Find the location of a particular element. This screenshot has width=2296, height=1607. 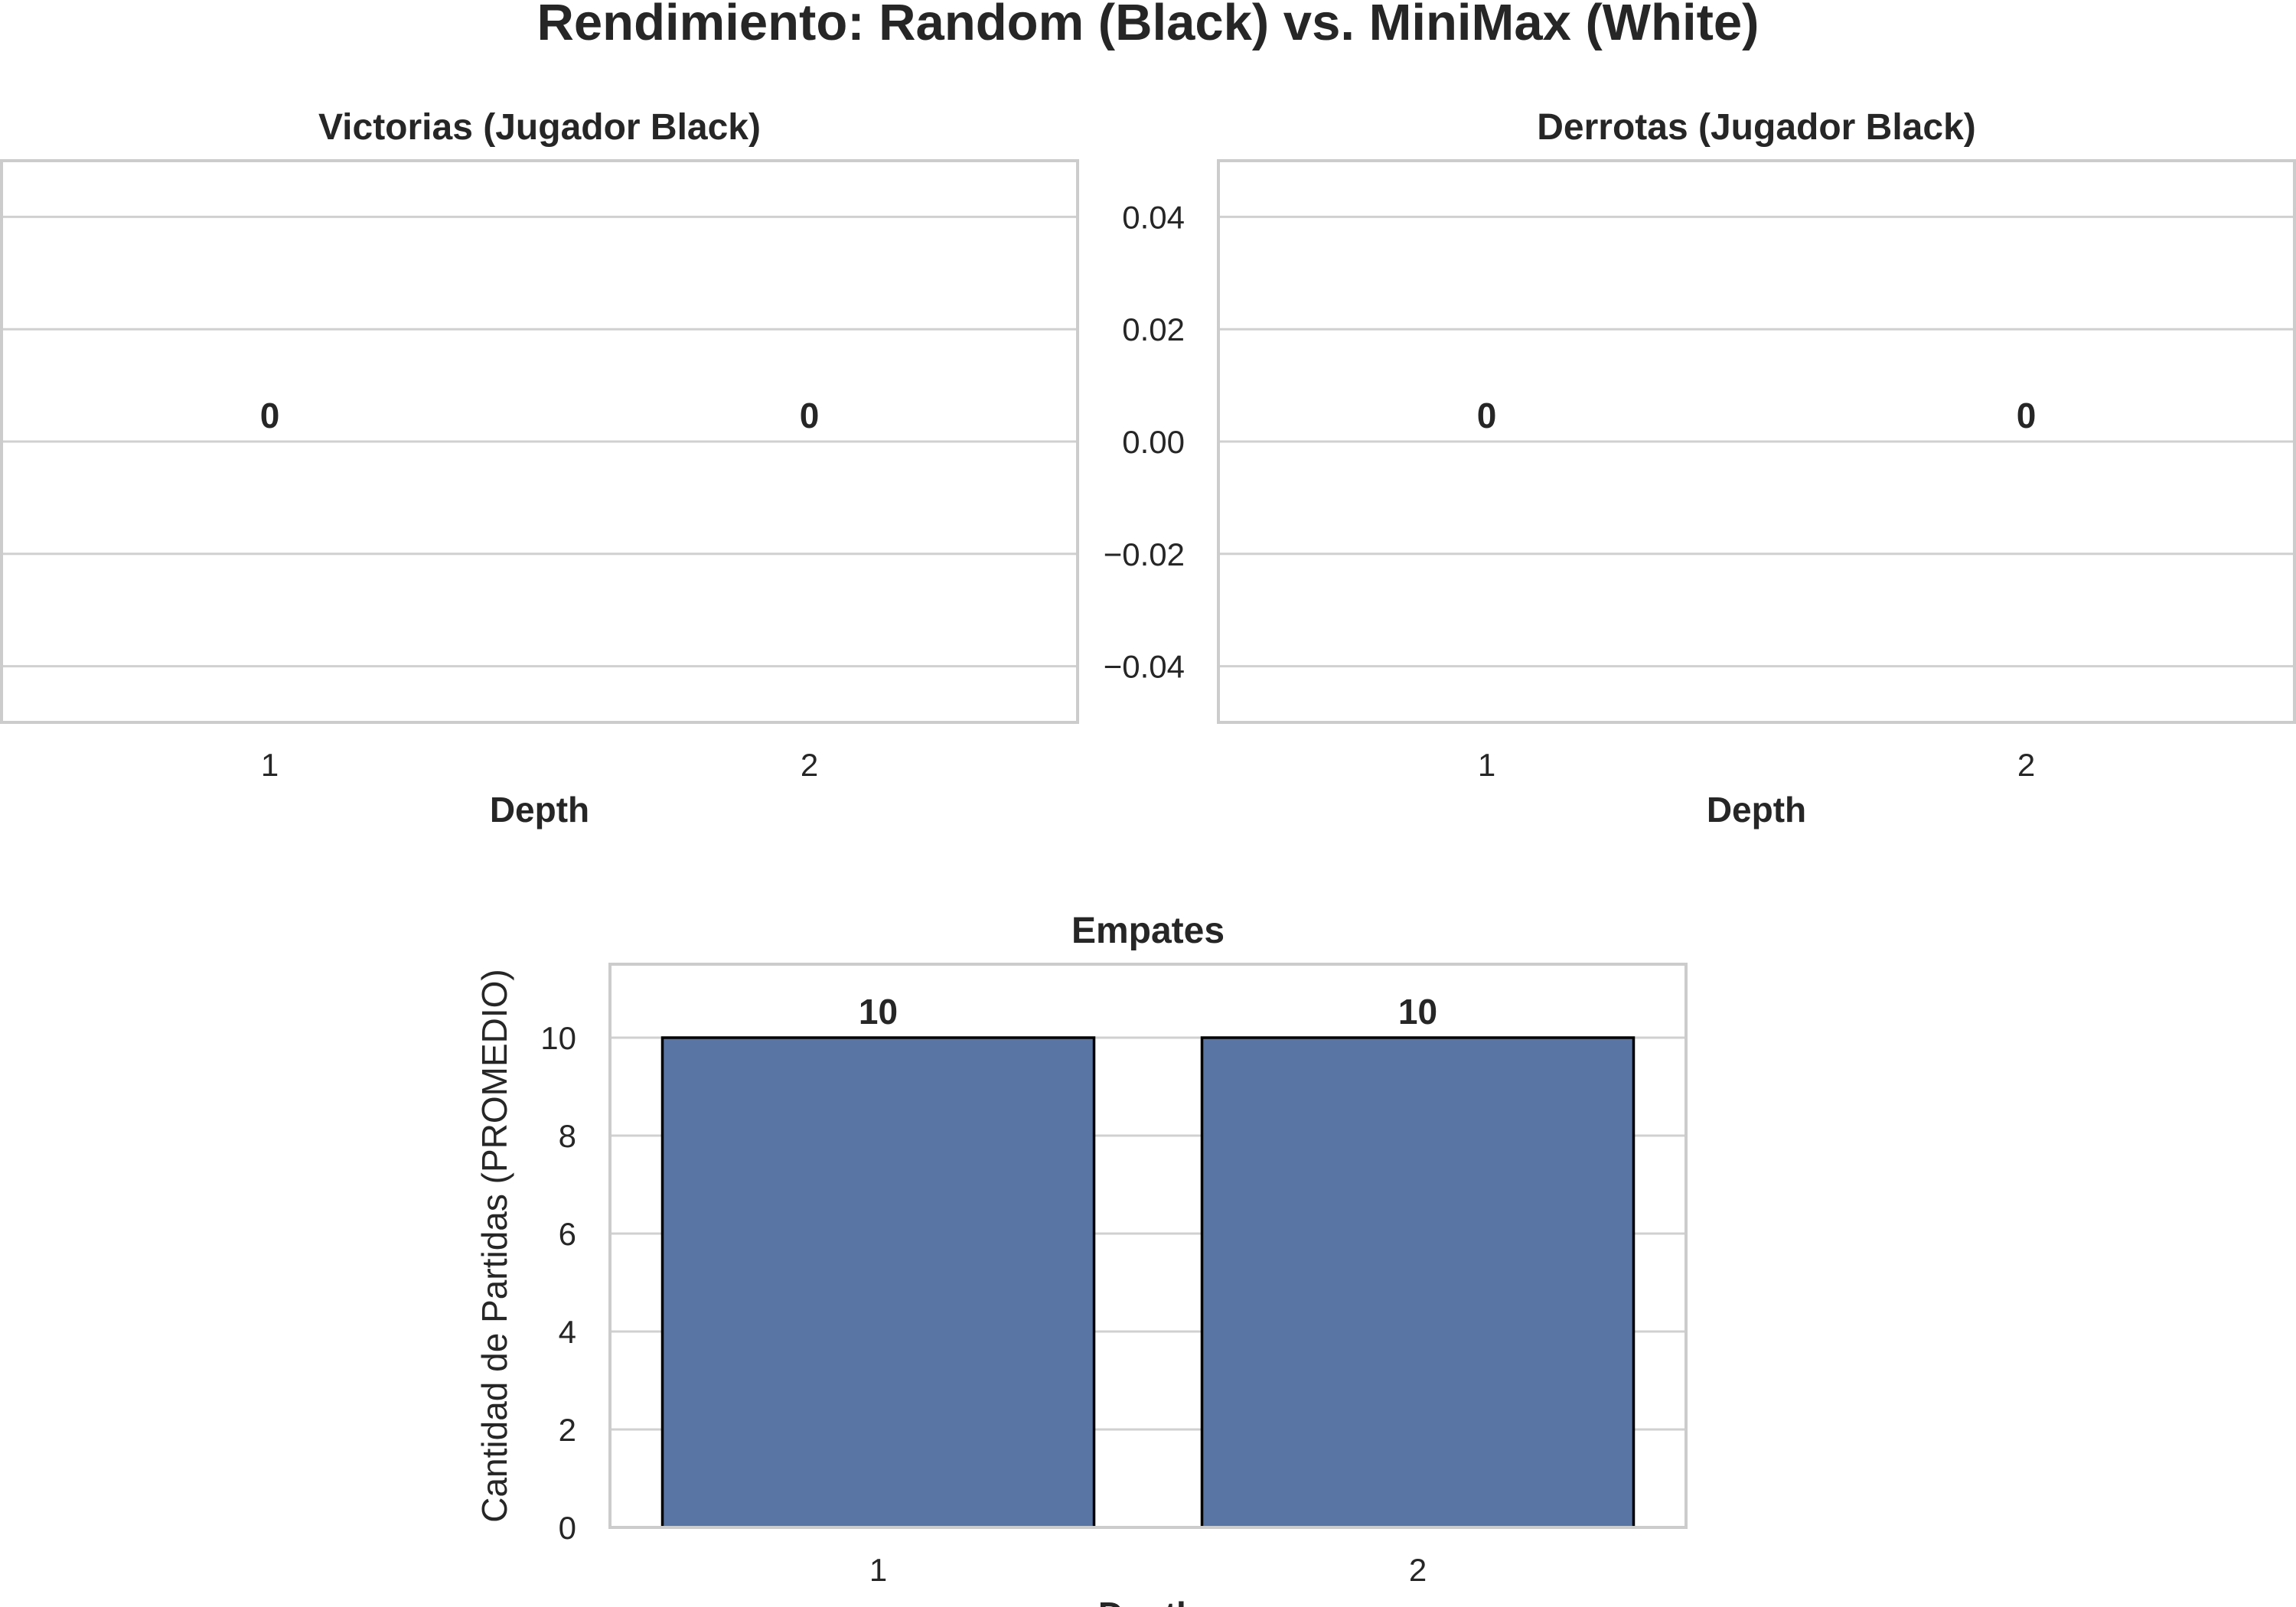

y-tick-label: 0.04 is located at coordinates (1153, 217).